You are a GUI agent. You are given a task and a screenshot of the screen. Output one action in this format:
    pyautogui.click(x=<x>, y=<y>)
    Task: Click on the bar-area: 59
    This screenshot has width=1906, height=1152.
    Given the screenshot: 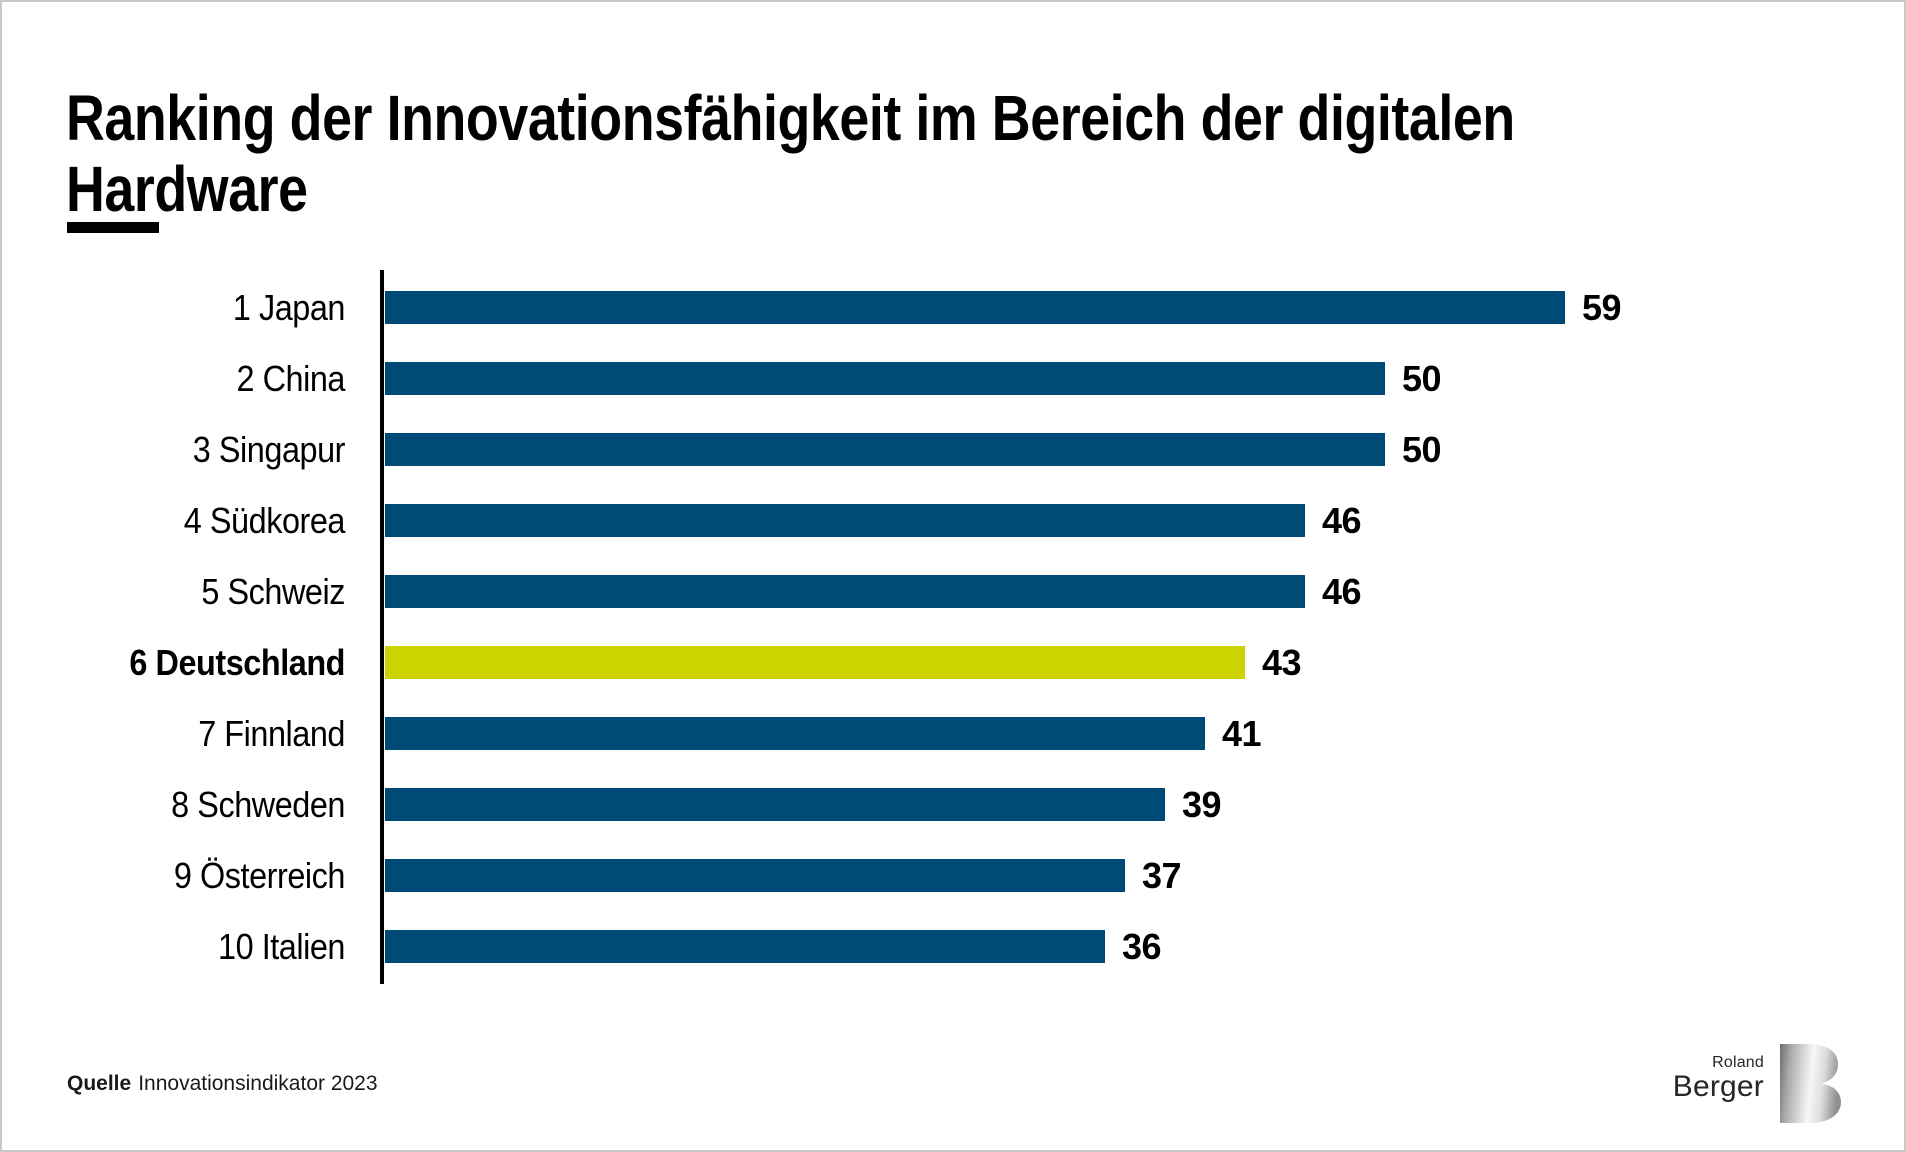 What is the action you would take?
    pyautogui.click(x=1003, y=307)
    